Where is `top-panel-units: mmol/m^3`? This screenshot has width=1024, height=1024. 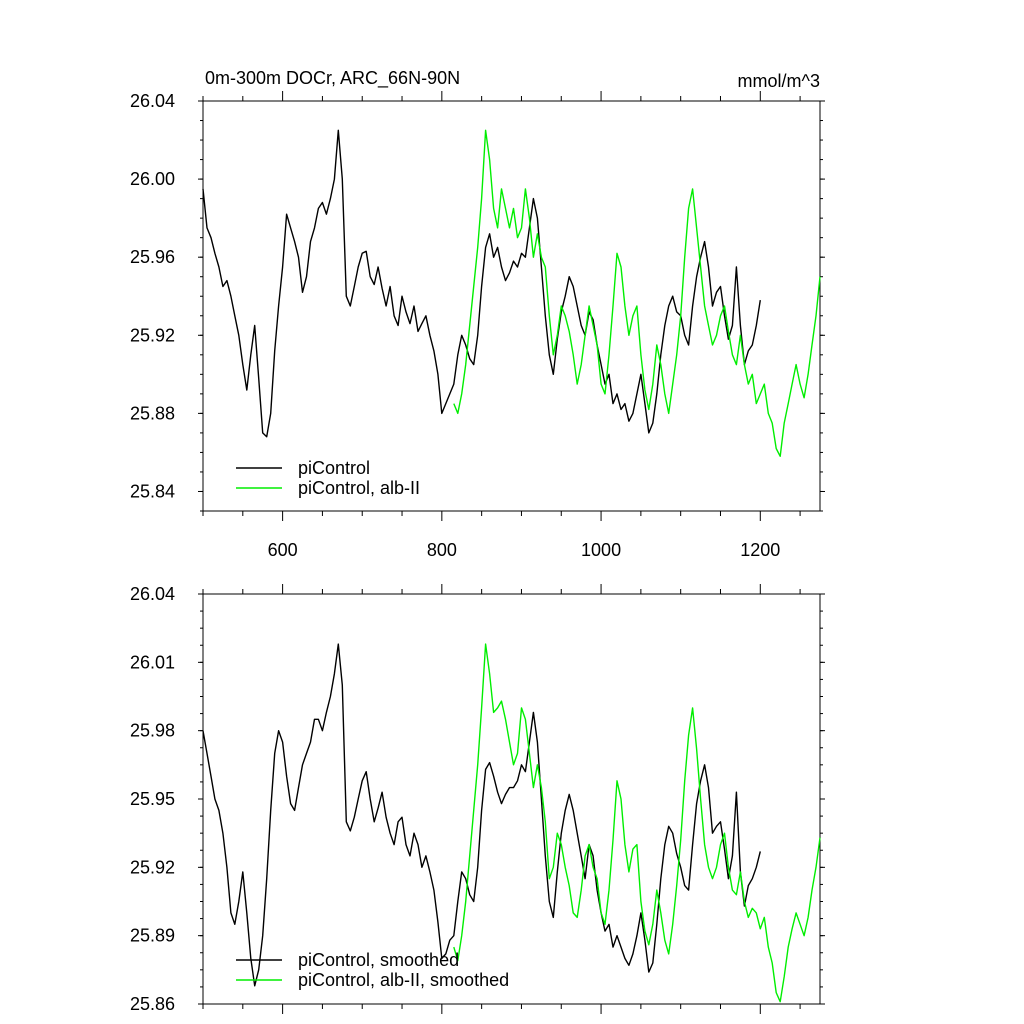
top-panel-units: mmol/m^3 is located at coordinates (779, 81).